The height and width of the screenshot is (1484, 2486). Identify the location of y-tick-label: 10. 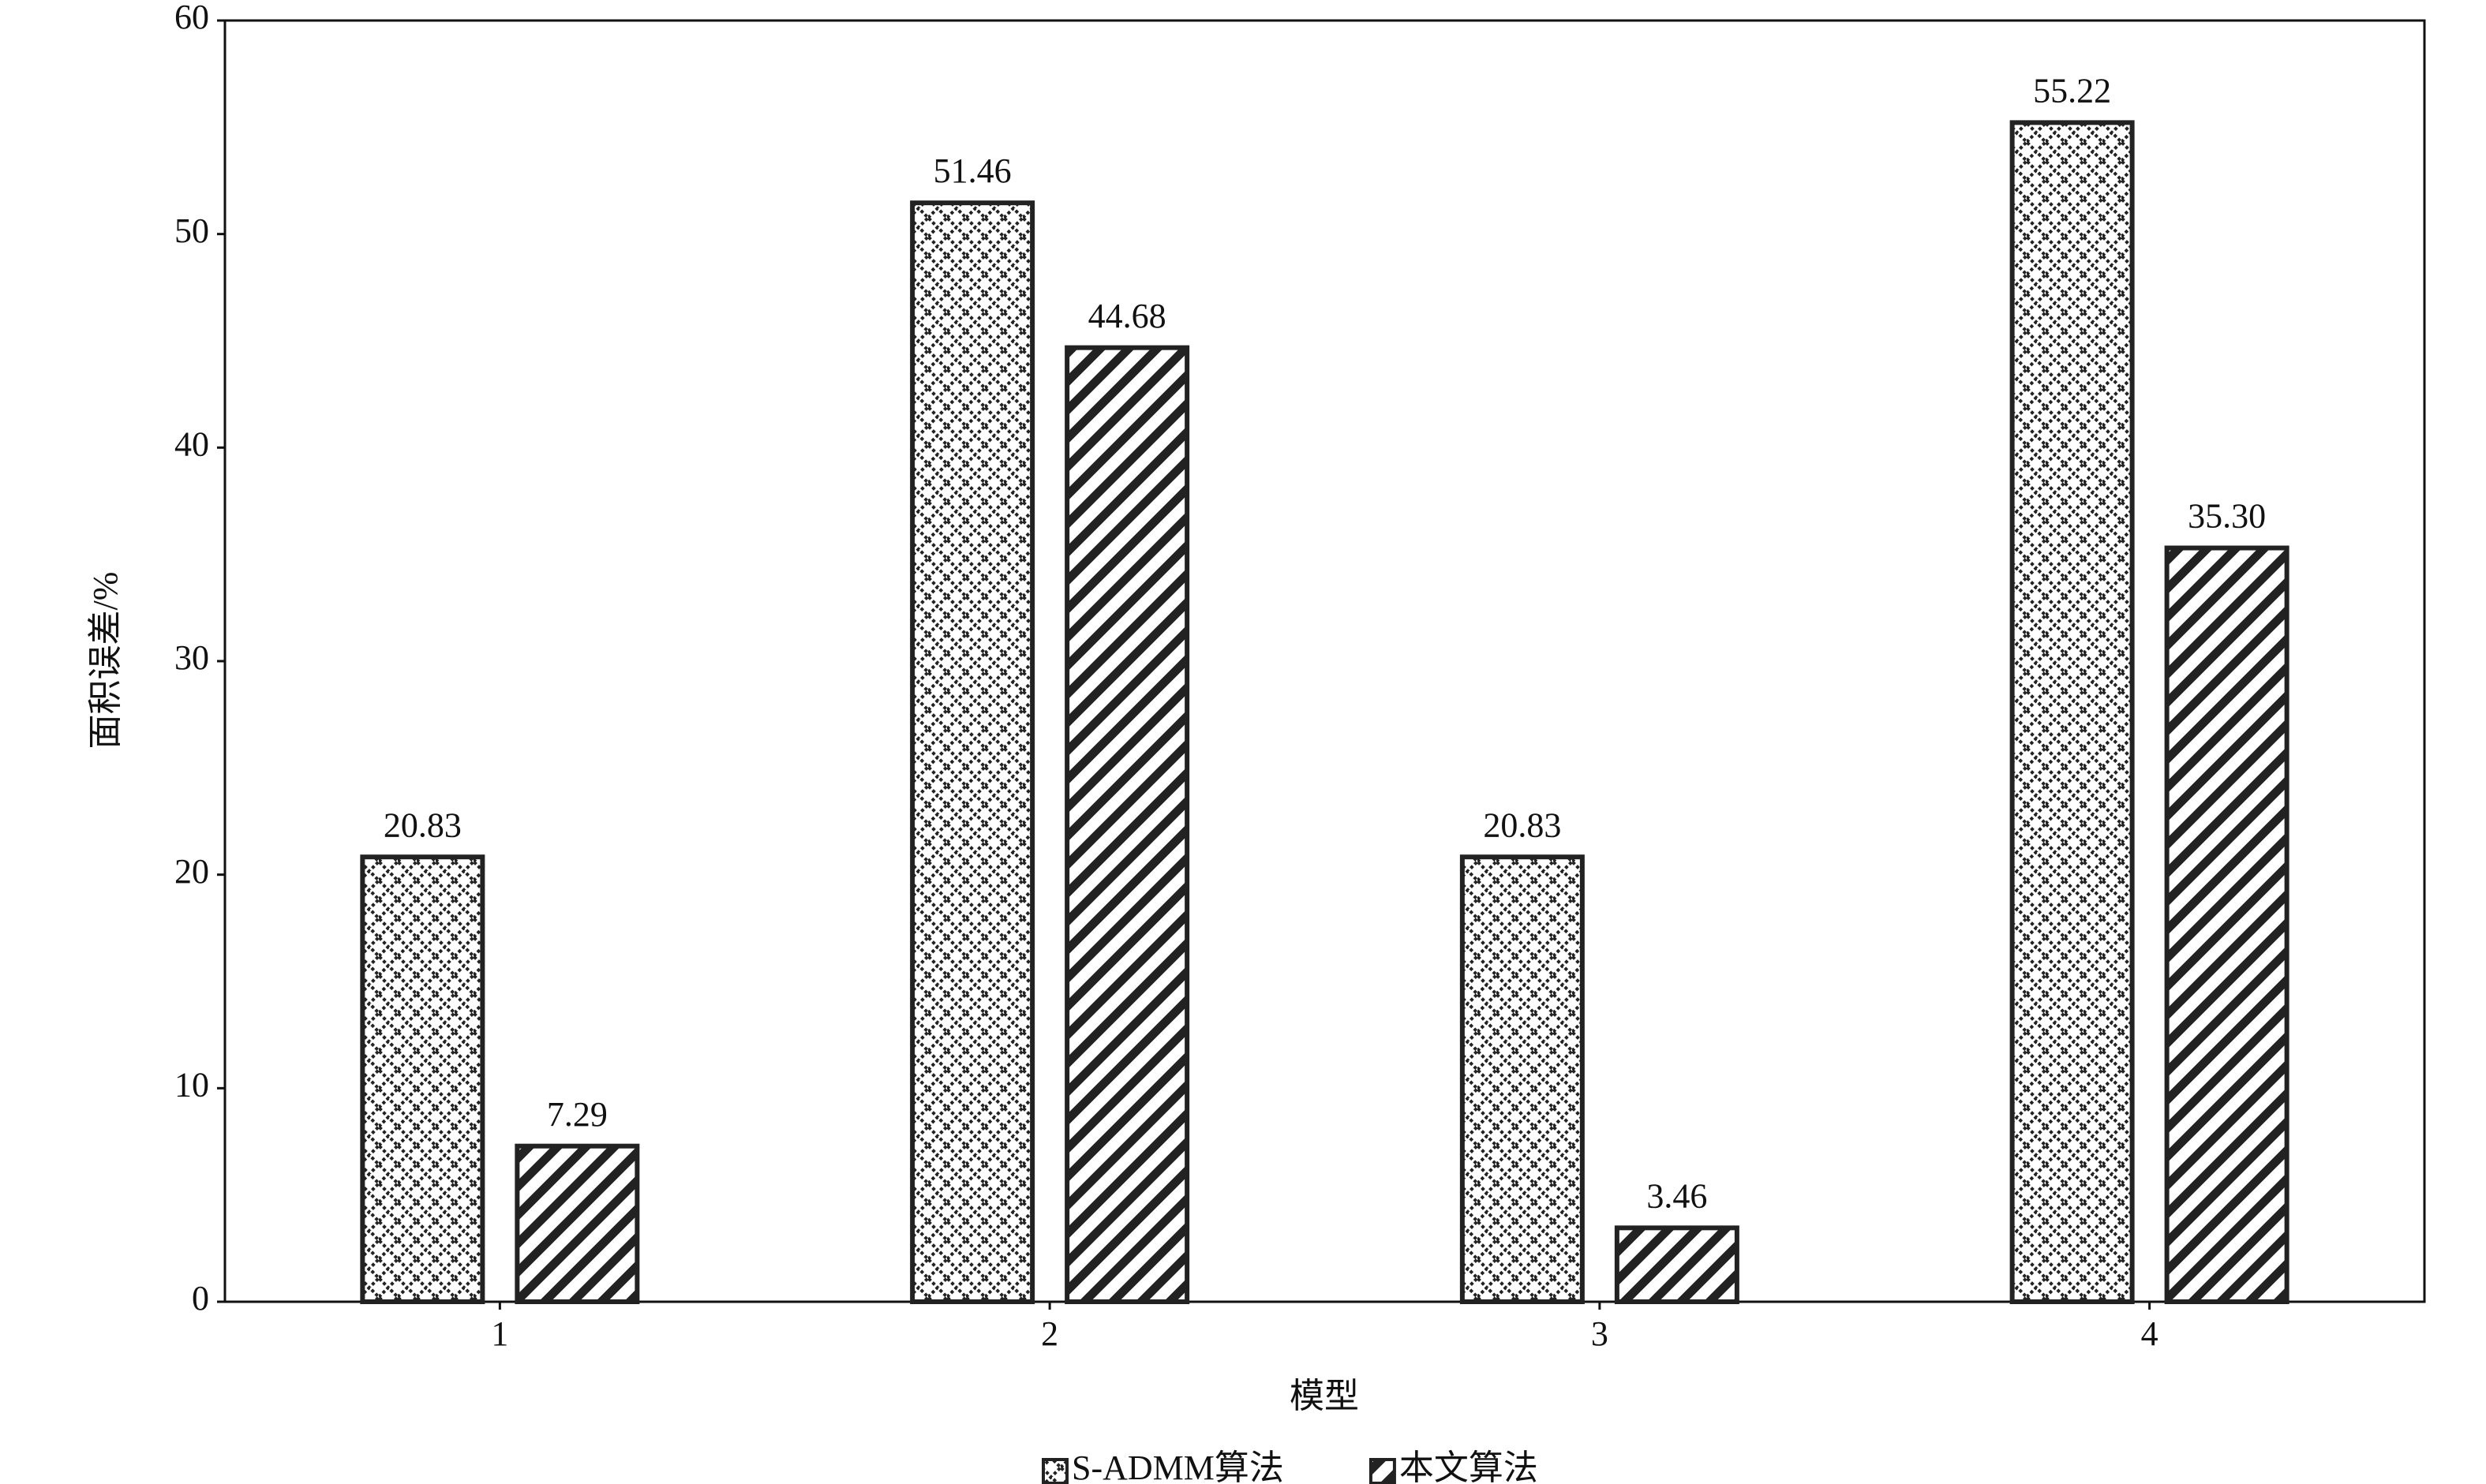
(192, 1084).